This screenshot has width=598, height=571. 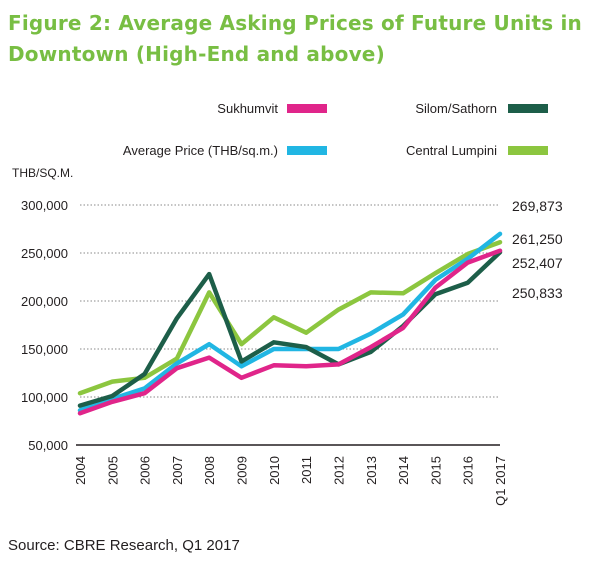 What do you see at coordinates (537, 263) in the screenshot?
I see `end-value-label: 252,407` at bounding box center [537, 263].